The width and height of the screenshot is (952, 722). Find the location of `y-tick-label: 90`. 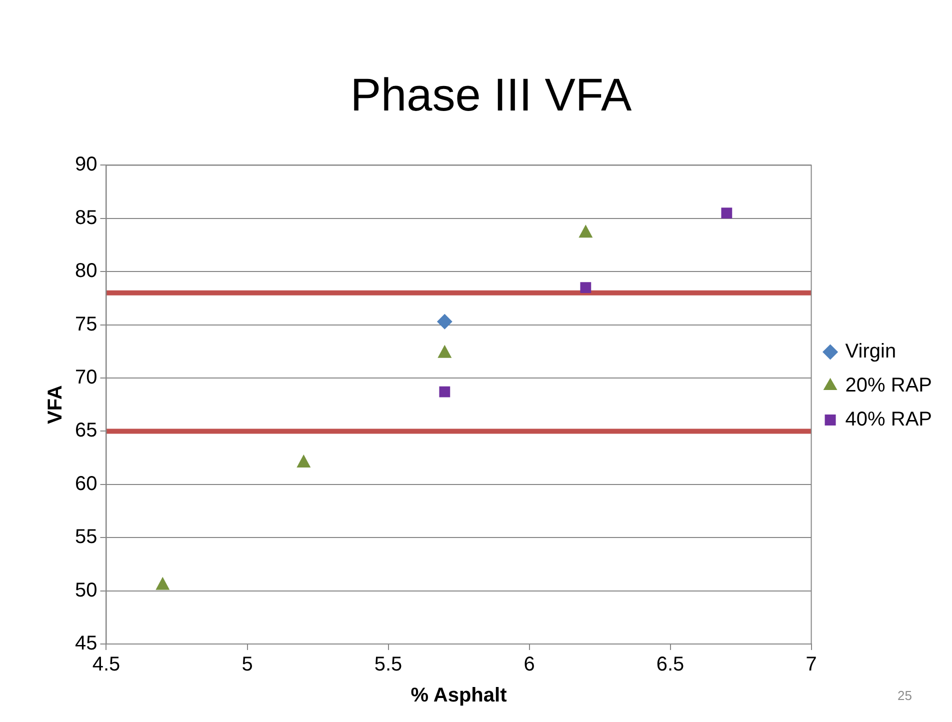

y-tick-label: 90 is located at coordinates (86, 165).